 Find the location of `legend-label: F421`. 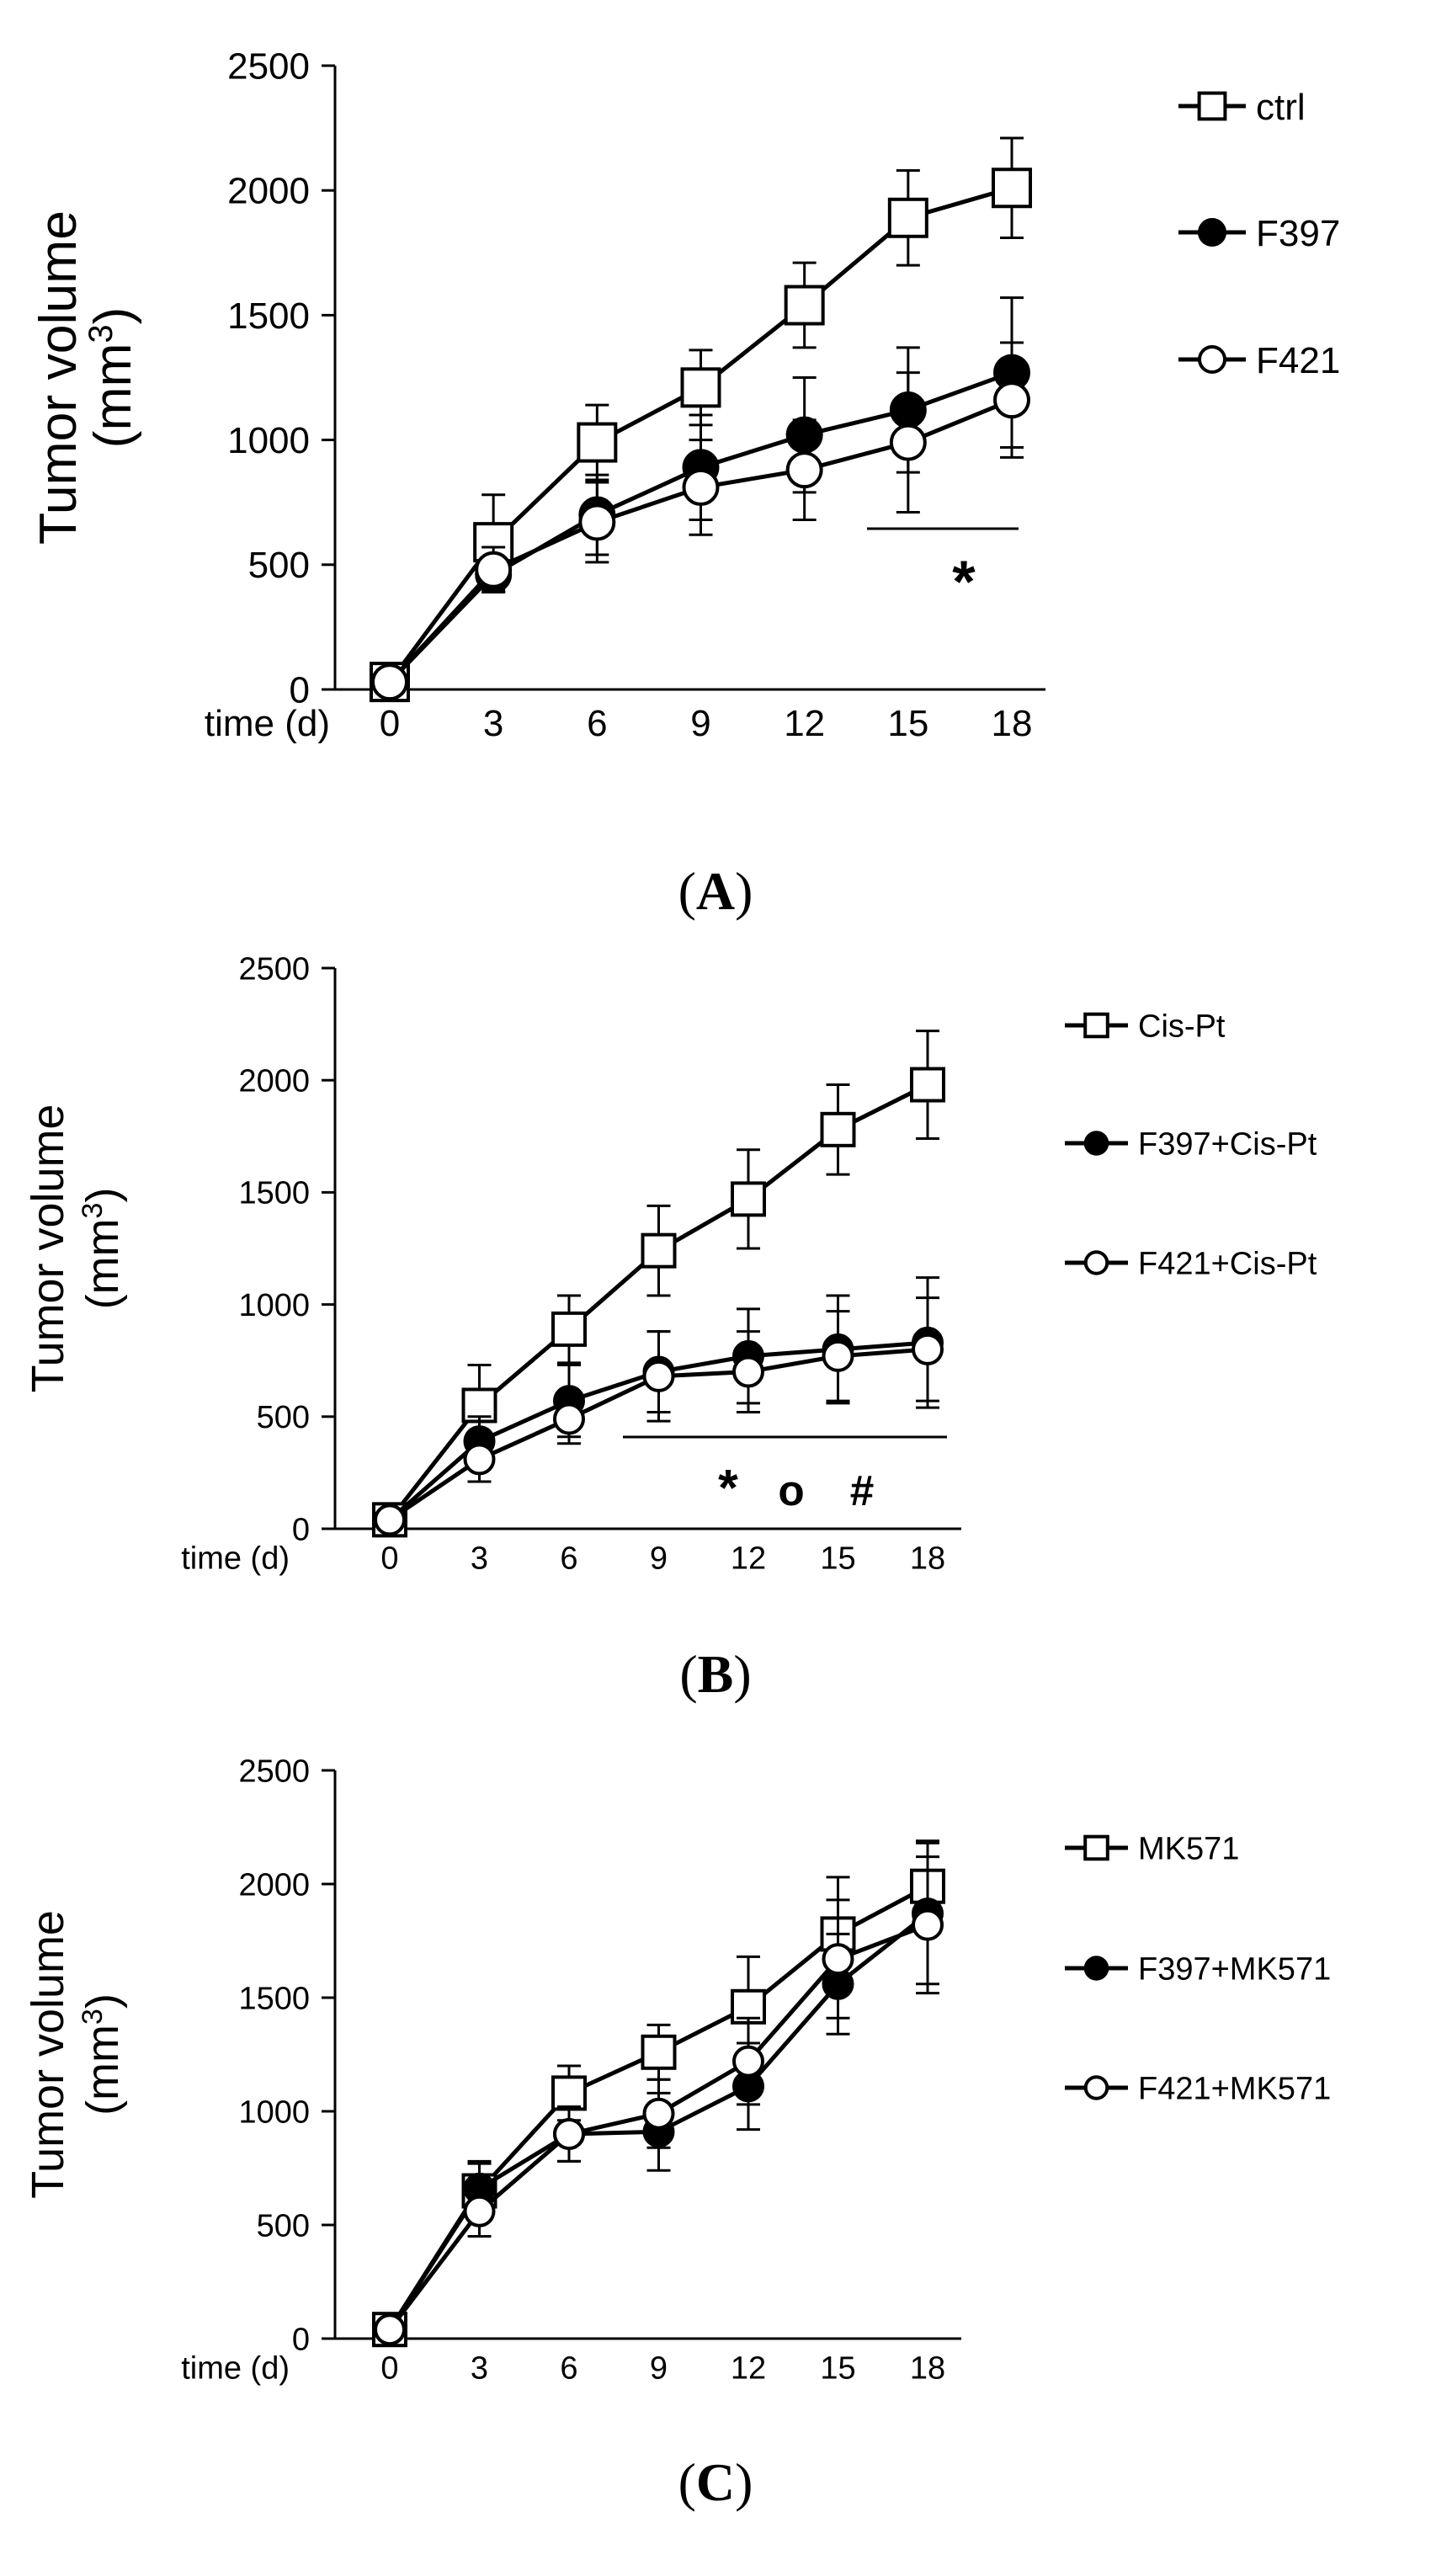

legend-label: F421 is located at coordinates (1298, 360).